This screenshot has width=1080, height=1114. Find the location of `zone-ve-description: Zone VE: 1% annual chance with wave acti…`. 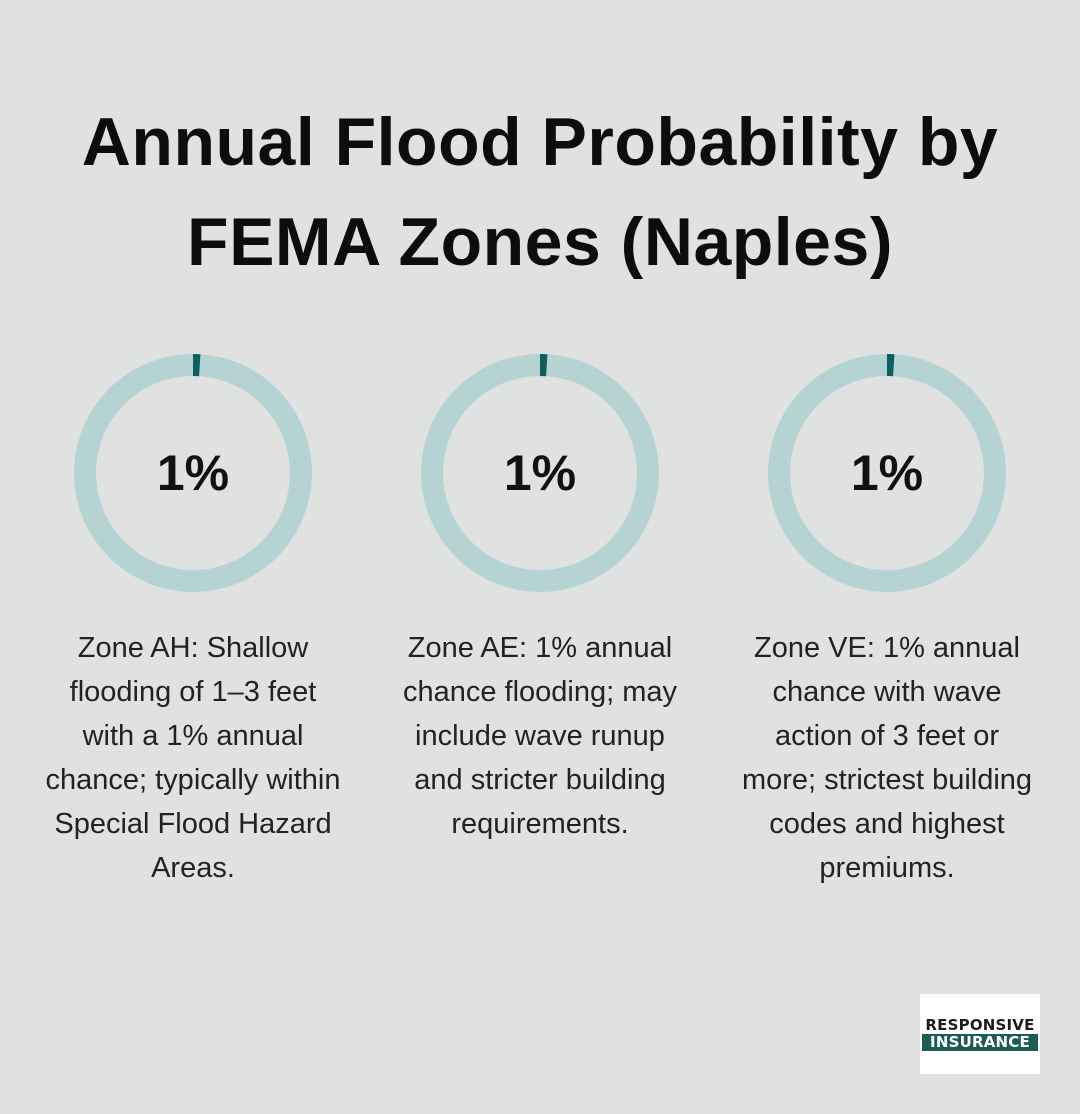

zone-ve-description: Zone VE: 1% annual chance with wave acti… is located at coordinates (887, 758).